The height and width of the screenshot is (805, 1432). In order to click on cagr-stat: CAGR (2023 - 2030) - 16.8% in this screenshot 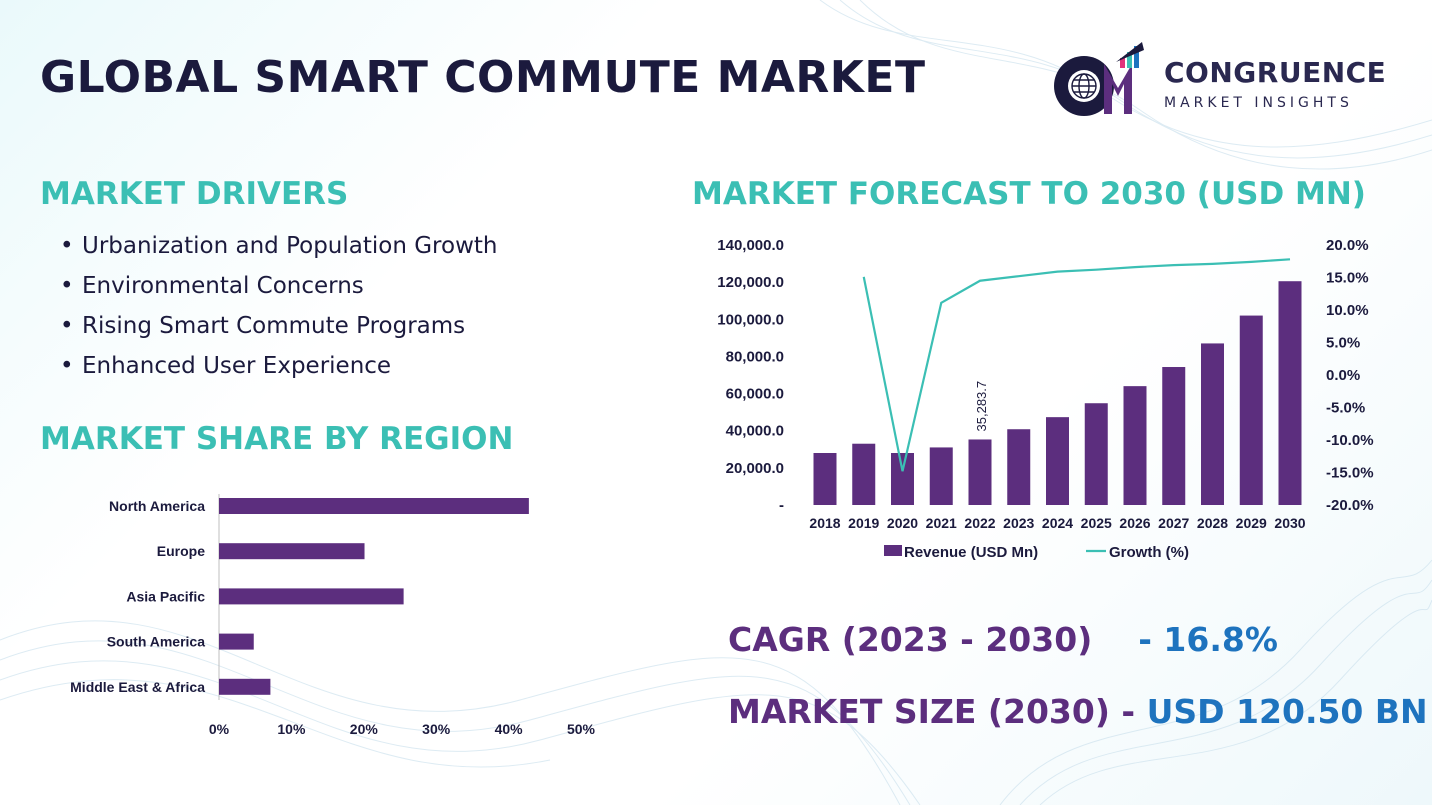, I will do `click(1003, 639)`.